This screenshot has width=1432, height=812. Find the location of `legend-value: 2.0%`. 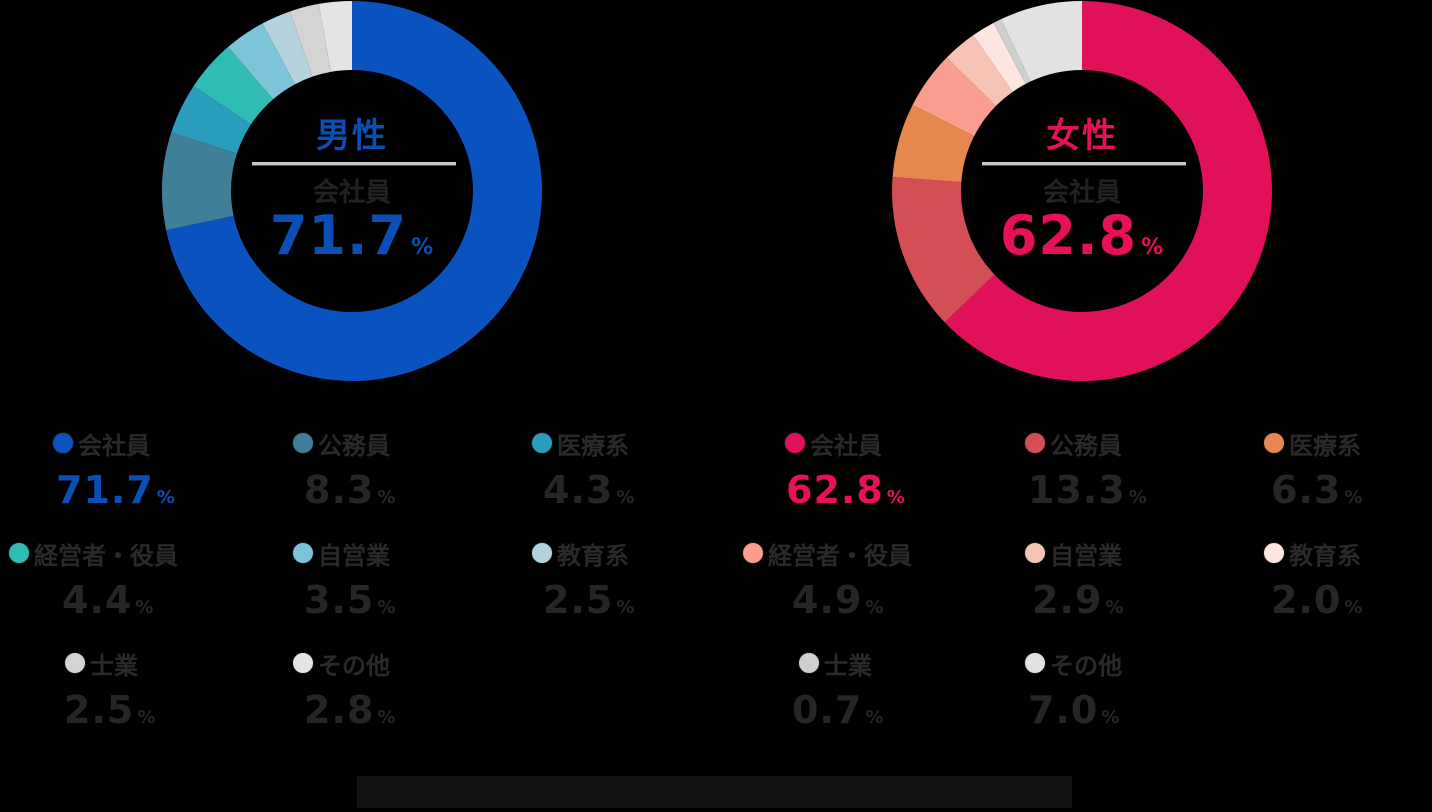

legend-value: 2.0% is located at coordinates (1317, 600).